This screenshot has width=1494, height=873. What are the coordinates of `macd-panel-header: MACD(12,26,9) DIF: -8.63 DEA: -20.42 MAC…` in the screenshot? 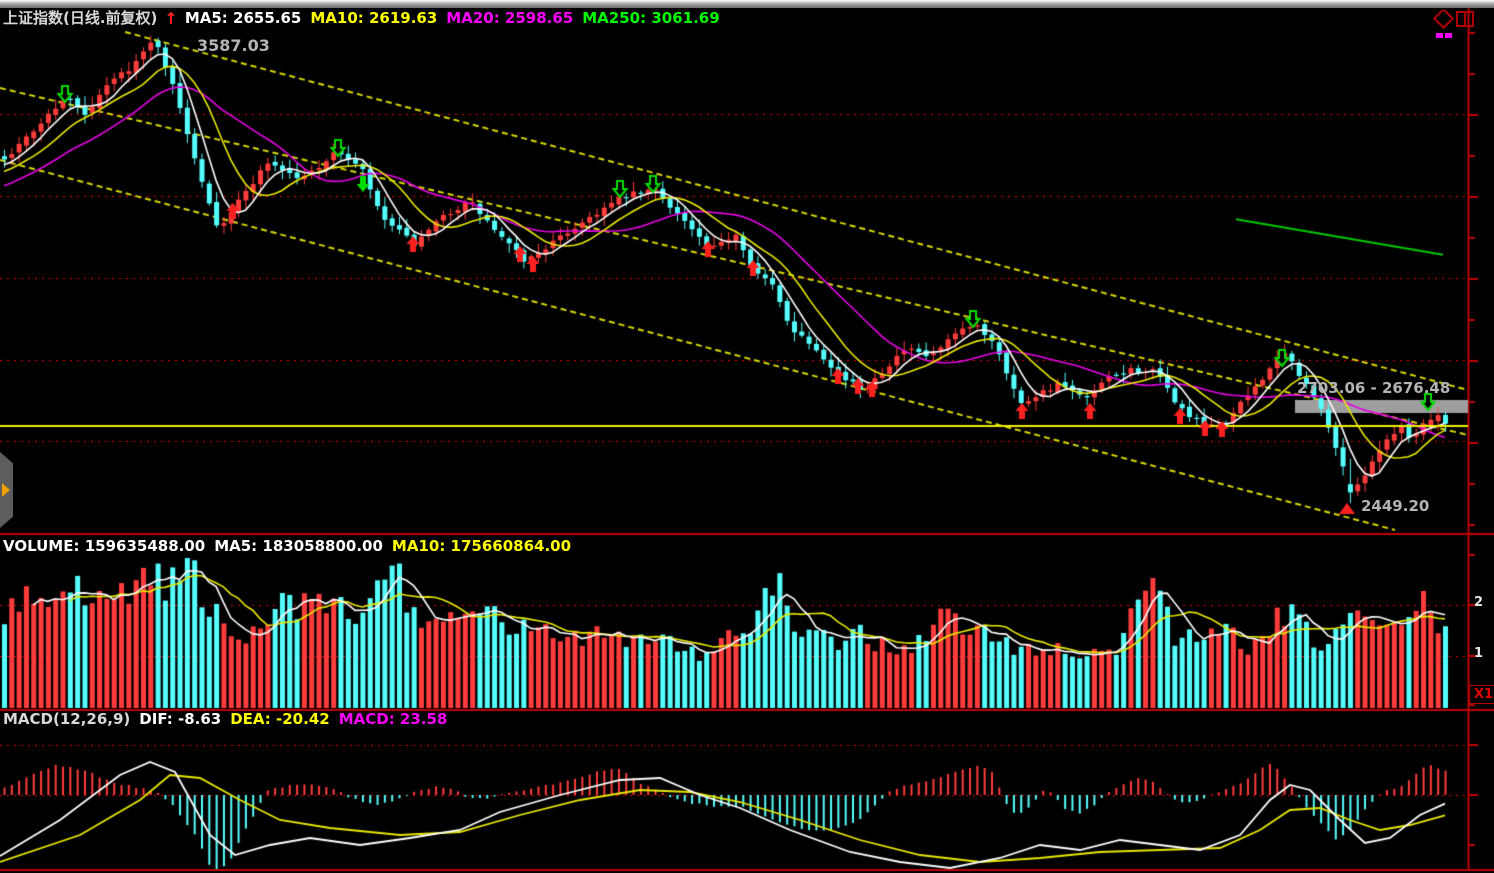 It's located at (225, 719).